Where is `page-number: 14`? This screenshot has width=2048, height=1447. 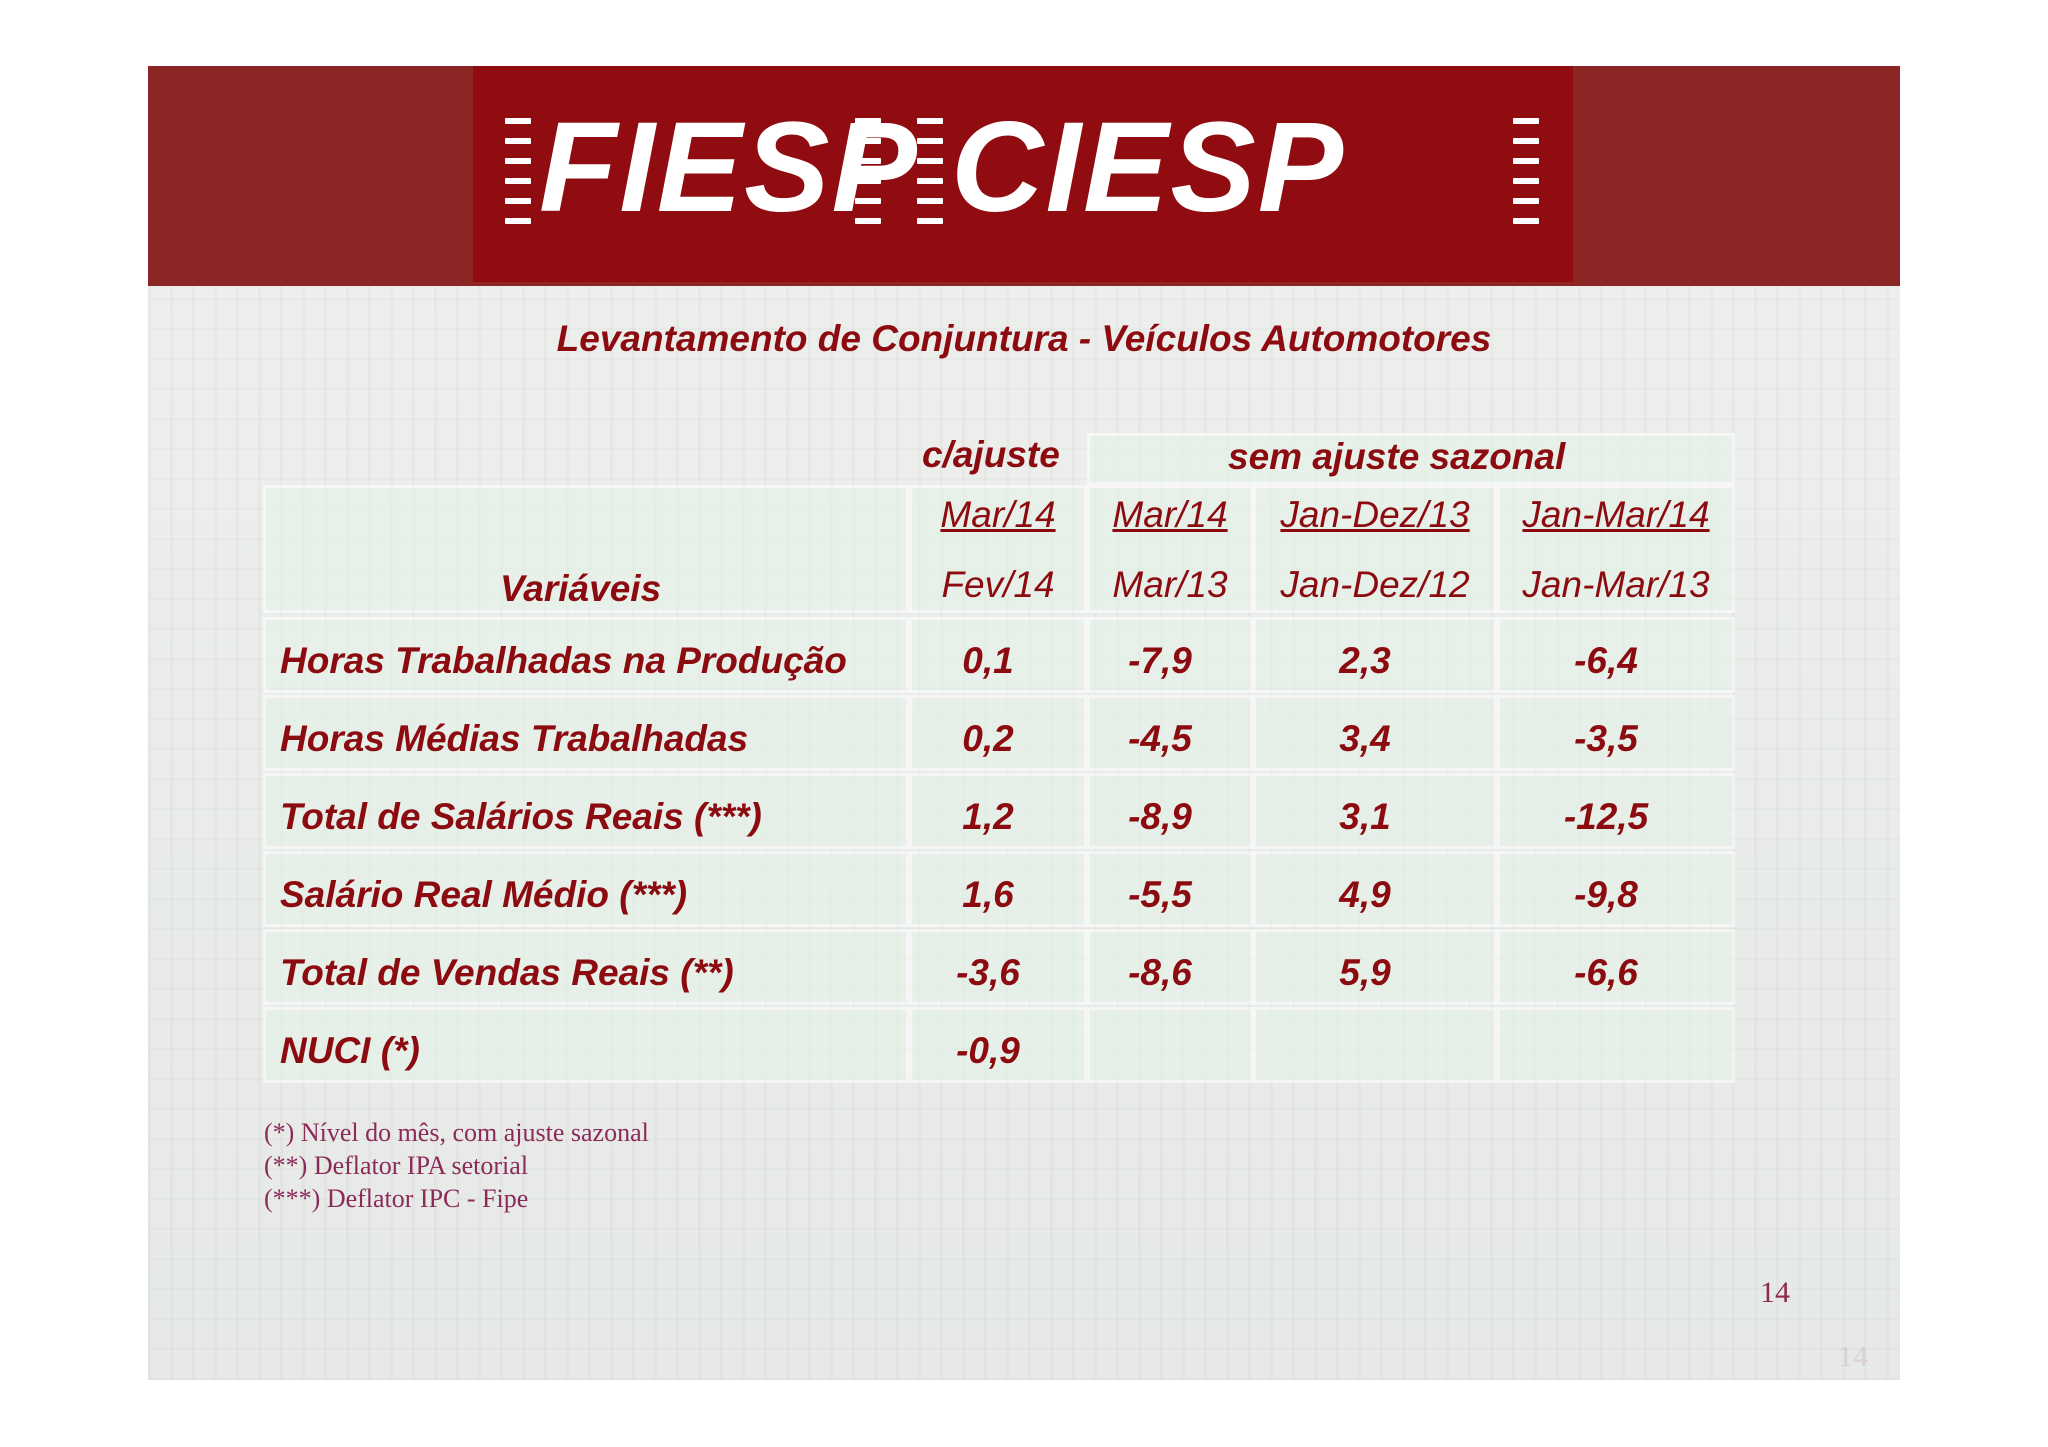
page-number: 14 is located at coordinates (1775, 1292).